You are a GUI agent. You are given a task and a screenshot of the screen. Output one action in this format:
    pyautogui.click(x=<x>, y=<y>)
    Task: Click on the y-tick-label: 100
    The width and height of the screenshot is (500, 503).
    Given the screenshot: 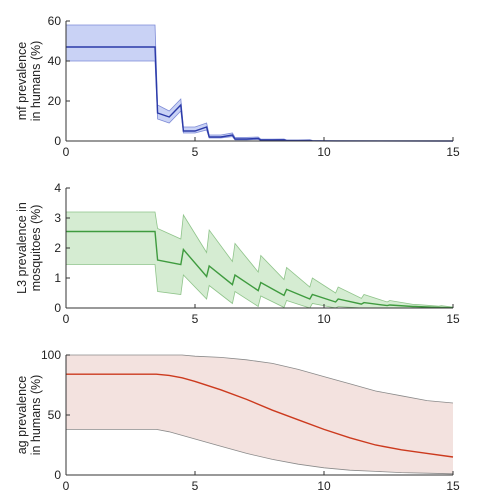 What is the action you would take?
    pyautogui.click(x=51, y=355)
    